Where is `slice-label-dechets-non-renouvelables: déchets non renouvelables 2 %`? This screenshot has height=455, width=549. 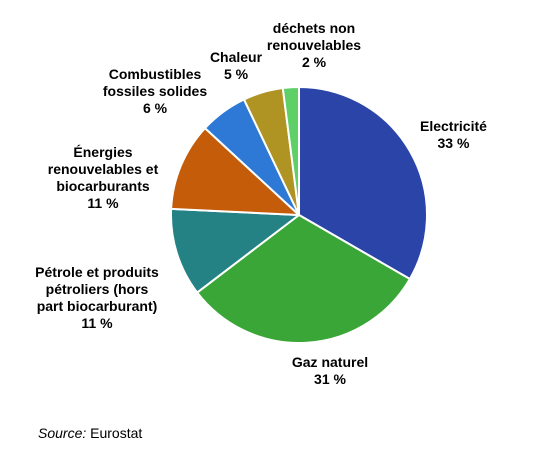
slice-label-dechets-non-renouvelables: déchets non renouvelables 2 % is located at coordinates (314, 45).